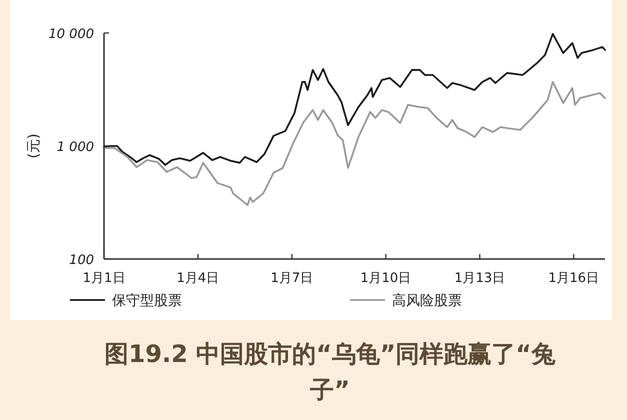 The height and width of the screenshot is (420, 627). Describe the element at coordinates (330, 372) in the screenshot. I see `title: 图19.2 中国股市的“乌龟”同样跑赢了“兔子”` at that location.